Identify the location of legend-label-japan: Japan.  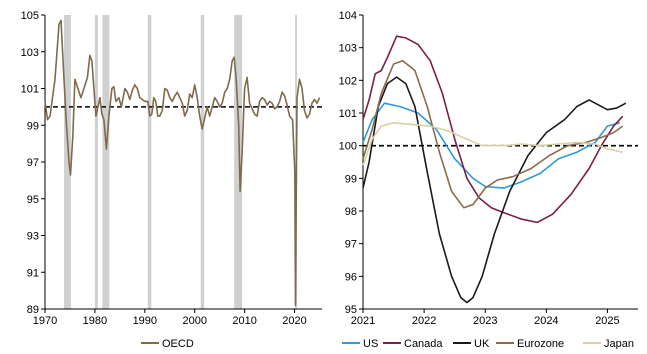
(619, 343).